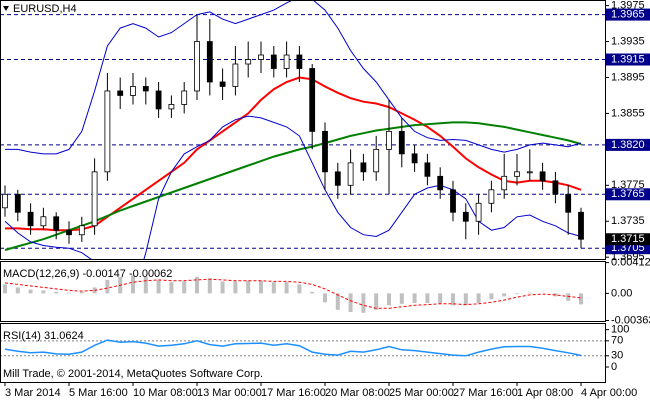  Describe the element at coordinates (628, 221) in the screenshot. I see `y-tick-label: 1.3735` at that location.